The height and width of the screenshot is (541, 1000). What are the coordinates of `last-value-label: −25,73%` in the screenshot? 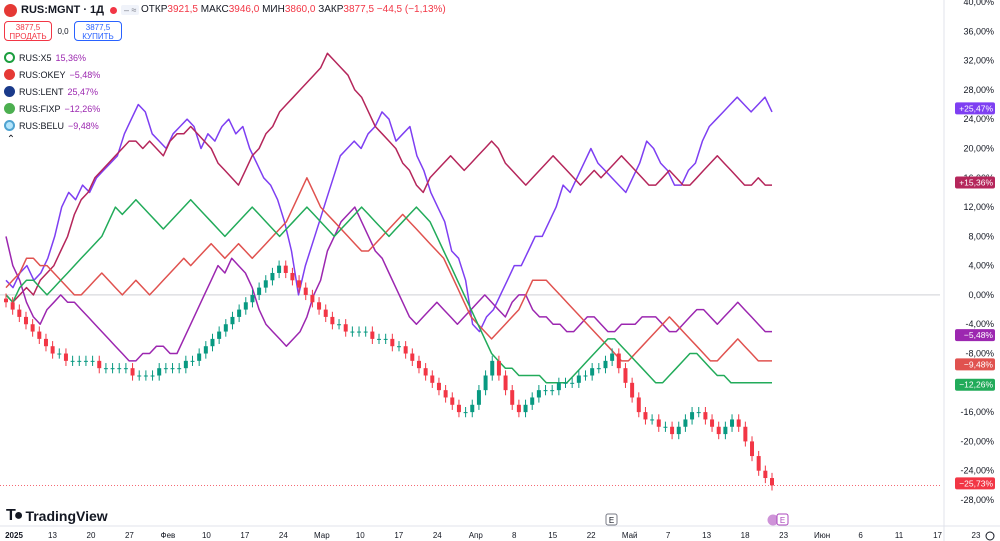 It's located at (976, 483).